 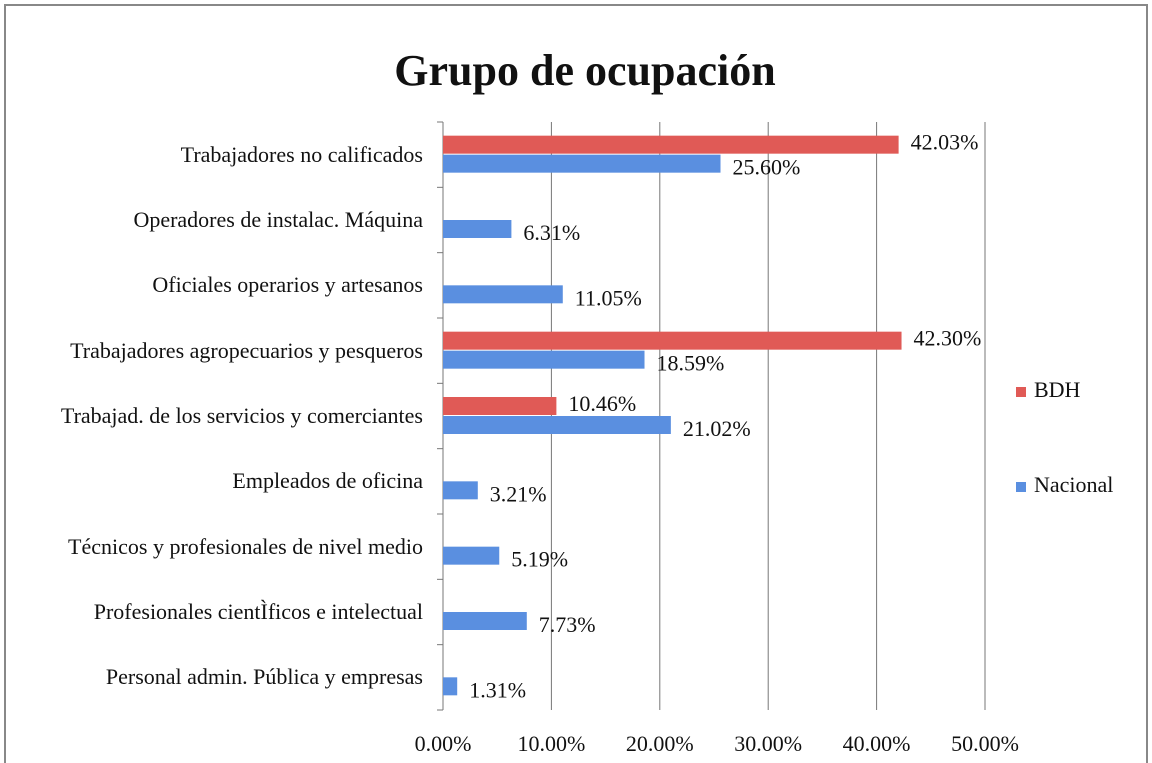 I want to click on y-tick-label: Trabajadores agropecuarios y pesqueros, so click(x=246, y=350).